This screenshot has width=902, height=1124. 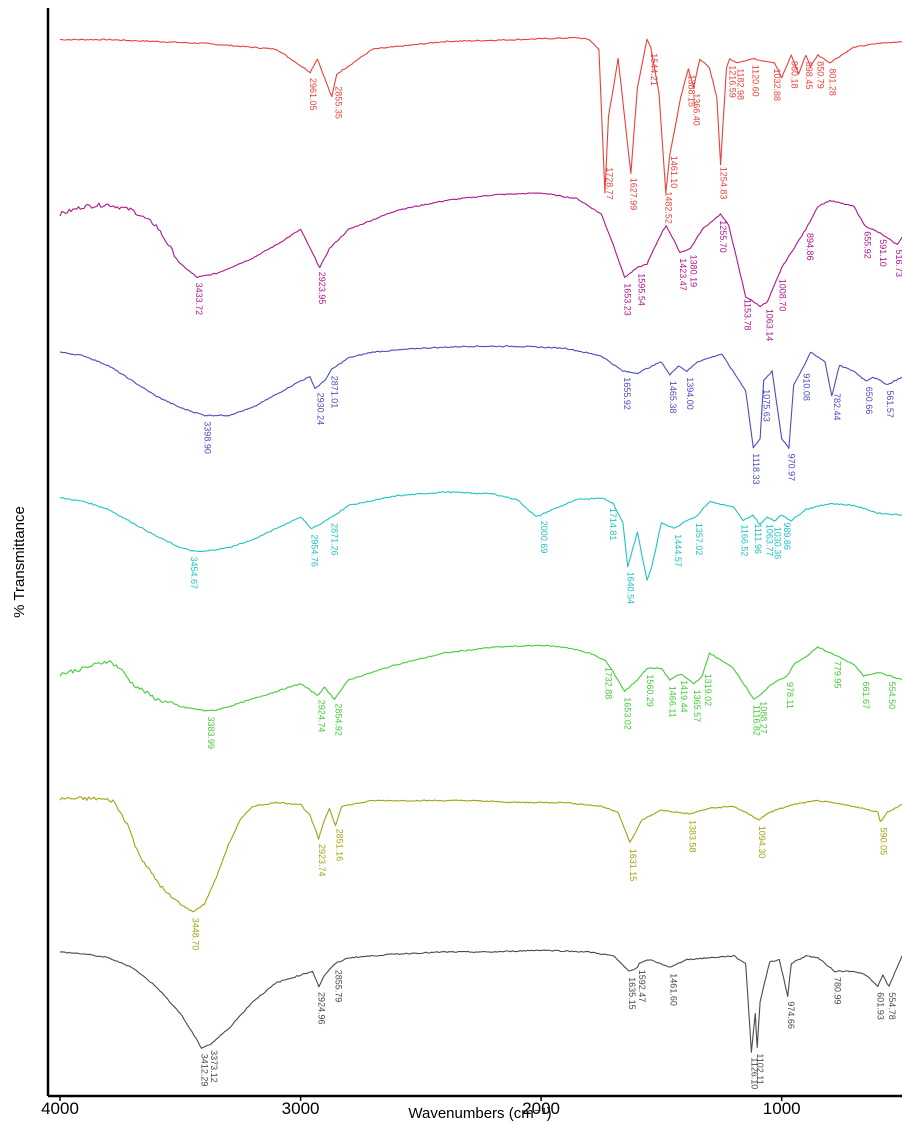 What do you see at coordinates (322, 860) in the screenshot?
I see `peak-label-6-2: 2923.74` at bounding box center [322, 860].